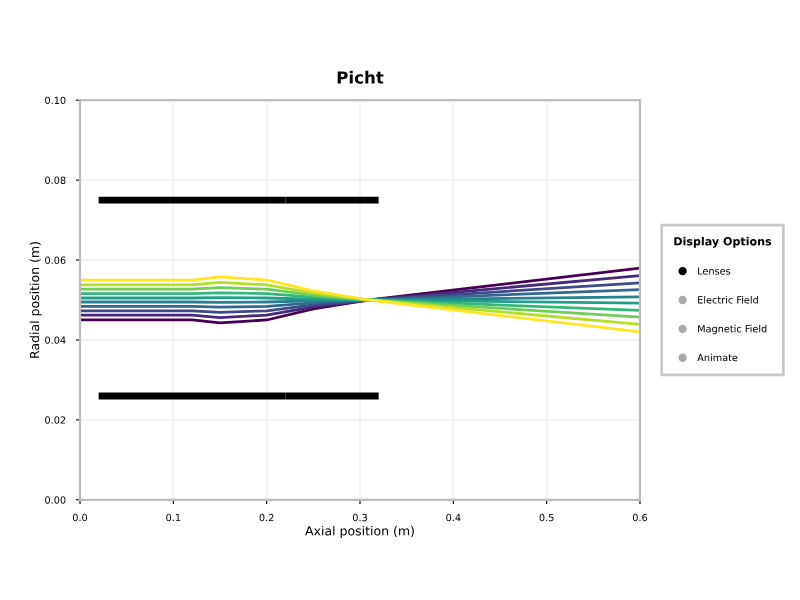  Describe the element at coordinates (360, 77) in the screenshot. I see `chart-title: Picht` at that location.